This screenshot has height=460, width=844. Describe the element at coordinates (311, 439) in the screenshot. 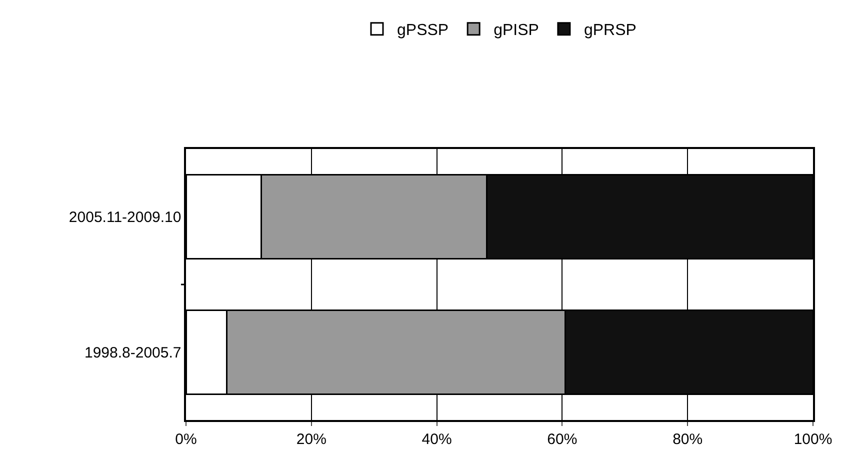

I see `x-tick-label: 20%` at that location.